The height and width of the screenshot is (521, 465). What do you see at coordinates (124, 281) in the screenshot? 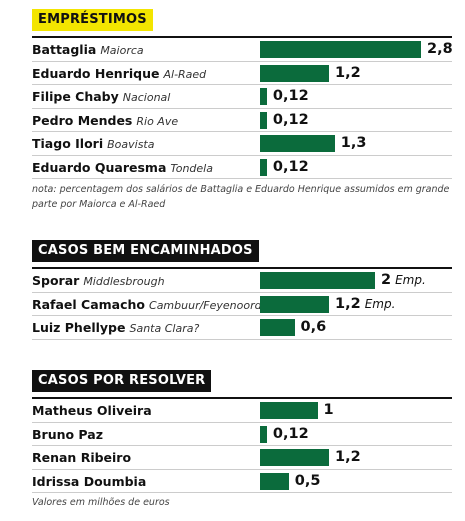
I see `club: Middlesbrough` at bounding box center [124, 281].